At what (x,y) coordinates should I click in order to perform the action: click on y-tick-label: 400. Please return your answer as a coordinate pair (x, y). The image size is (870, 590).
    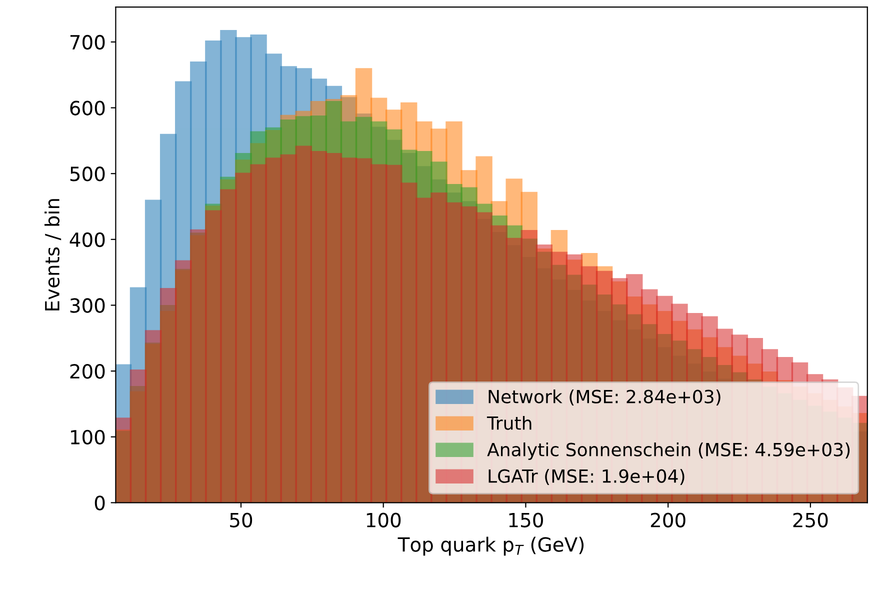
    Looking at the image, I should click on (87, 240).